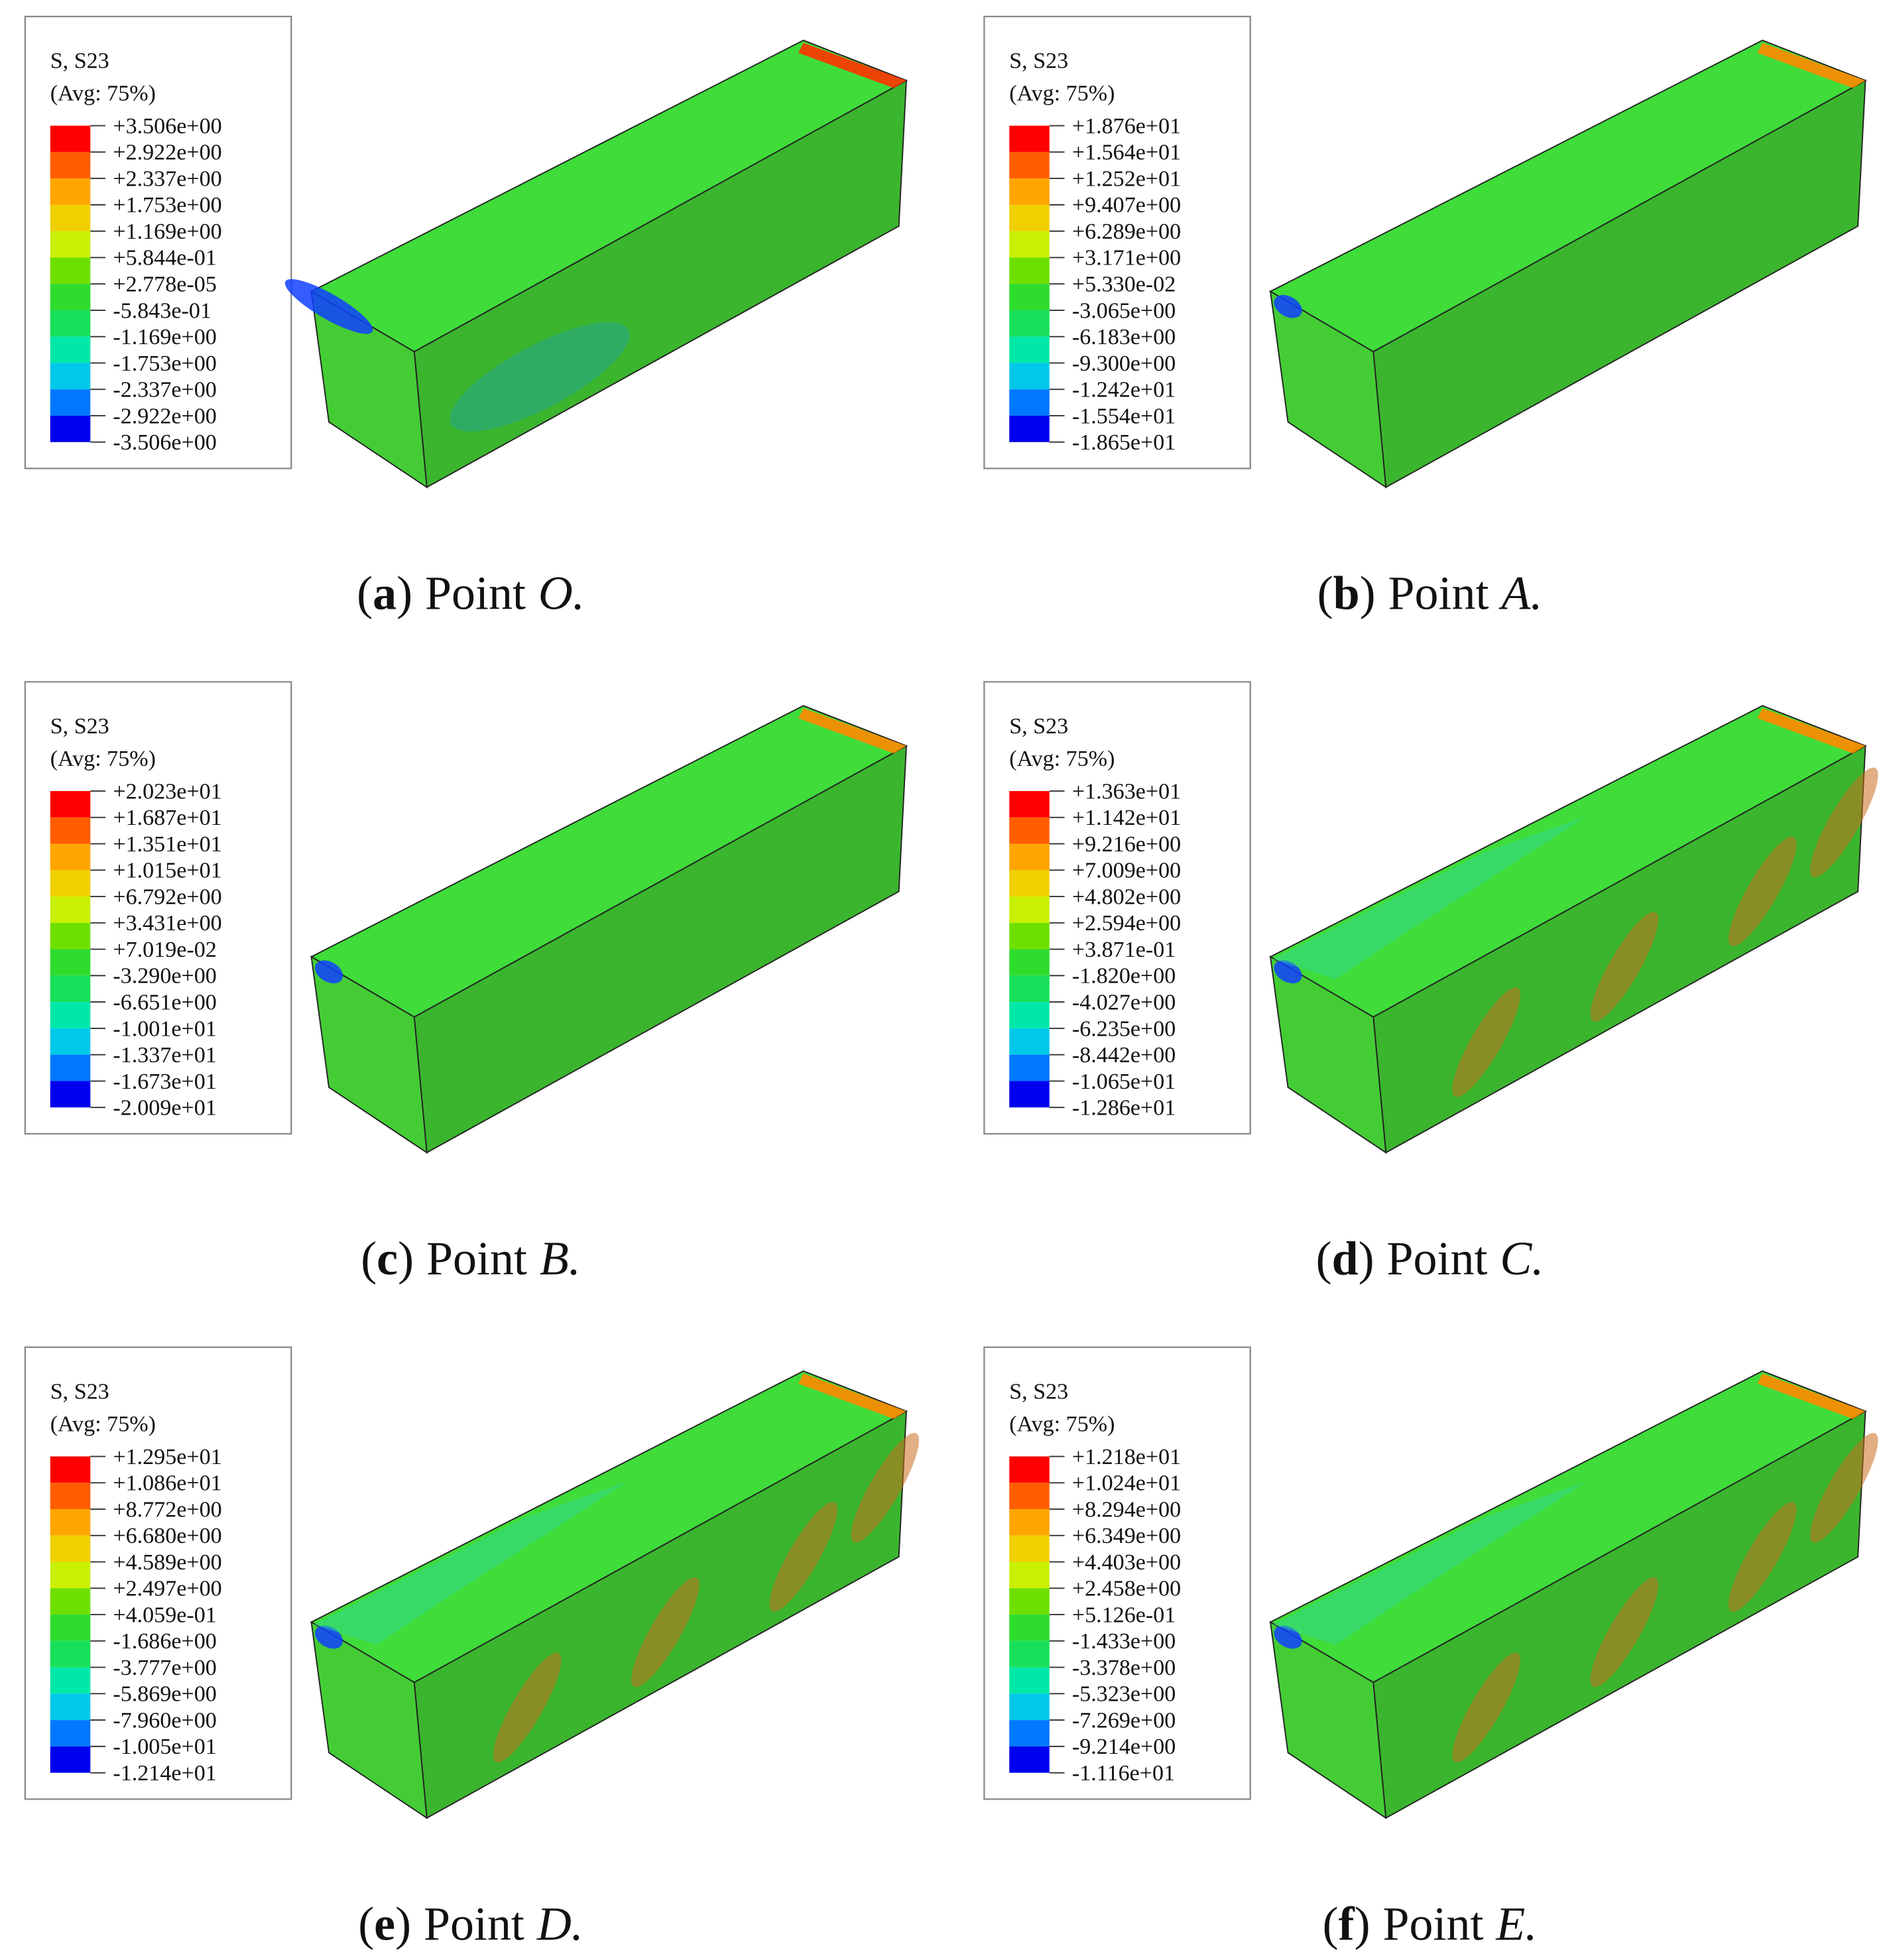 The image size is (1883, 1960). What do you see at coordinates (1346, 594) in the screenshot?
I see `caption-letter: b` at bounding box center [1346, 594].